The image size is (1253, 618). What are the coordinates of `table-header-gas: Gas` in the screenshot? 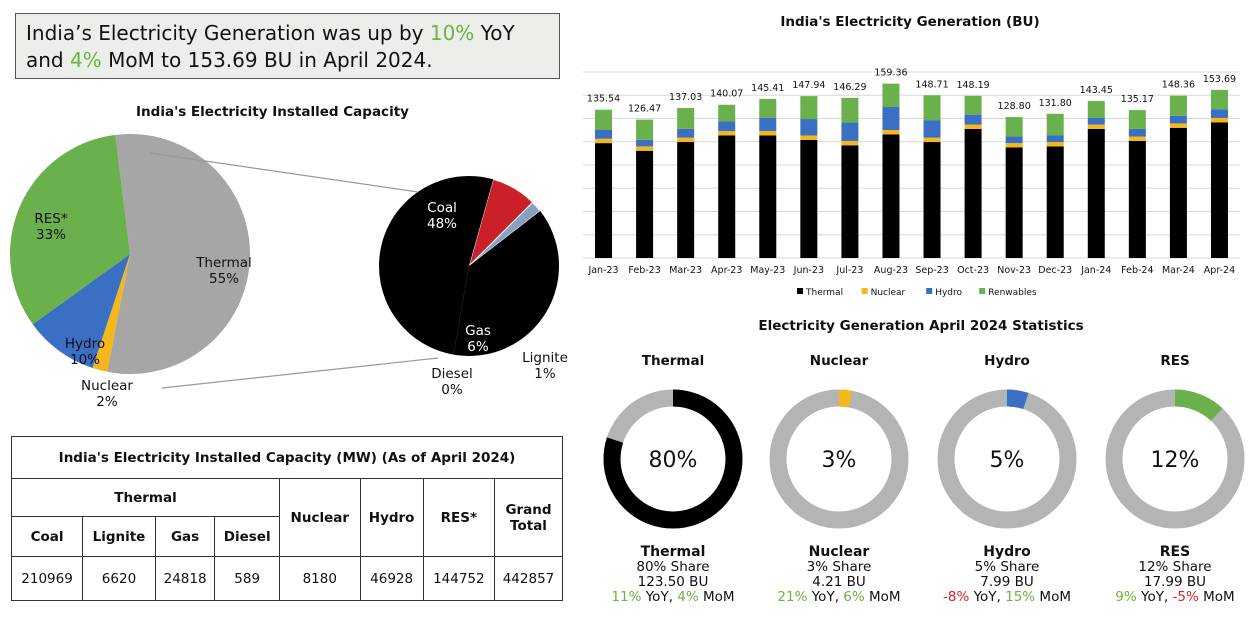 It's located at (185, 536).